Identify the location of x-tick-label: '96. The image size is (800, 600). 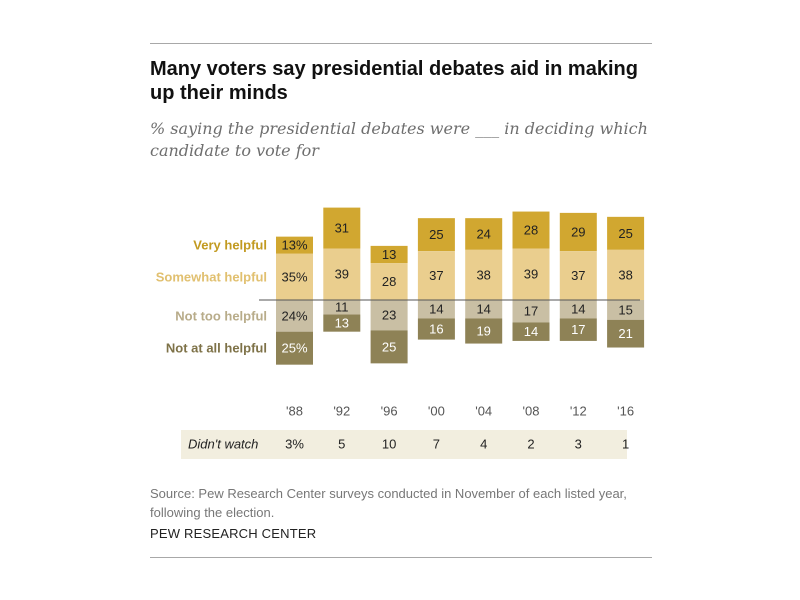
(389, 410).